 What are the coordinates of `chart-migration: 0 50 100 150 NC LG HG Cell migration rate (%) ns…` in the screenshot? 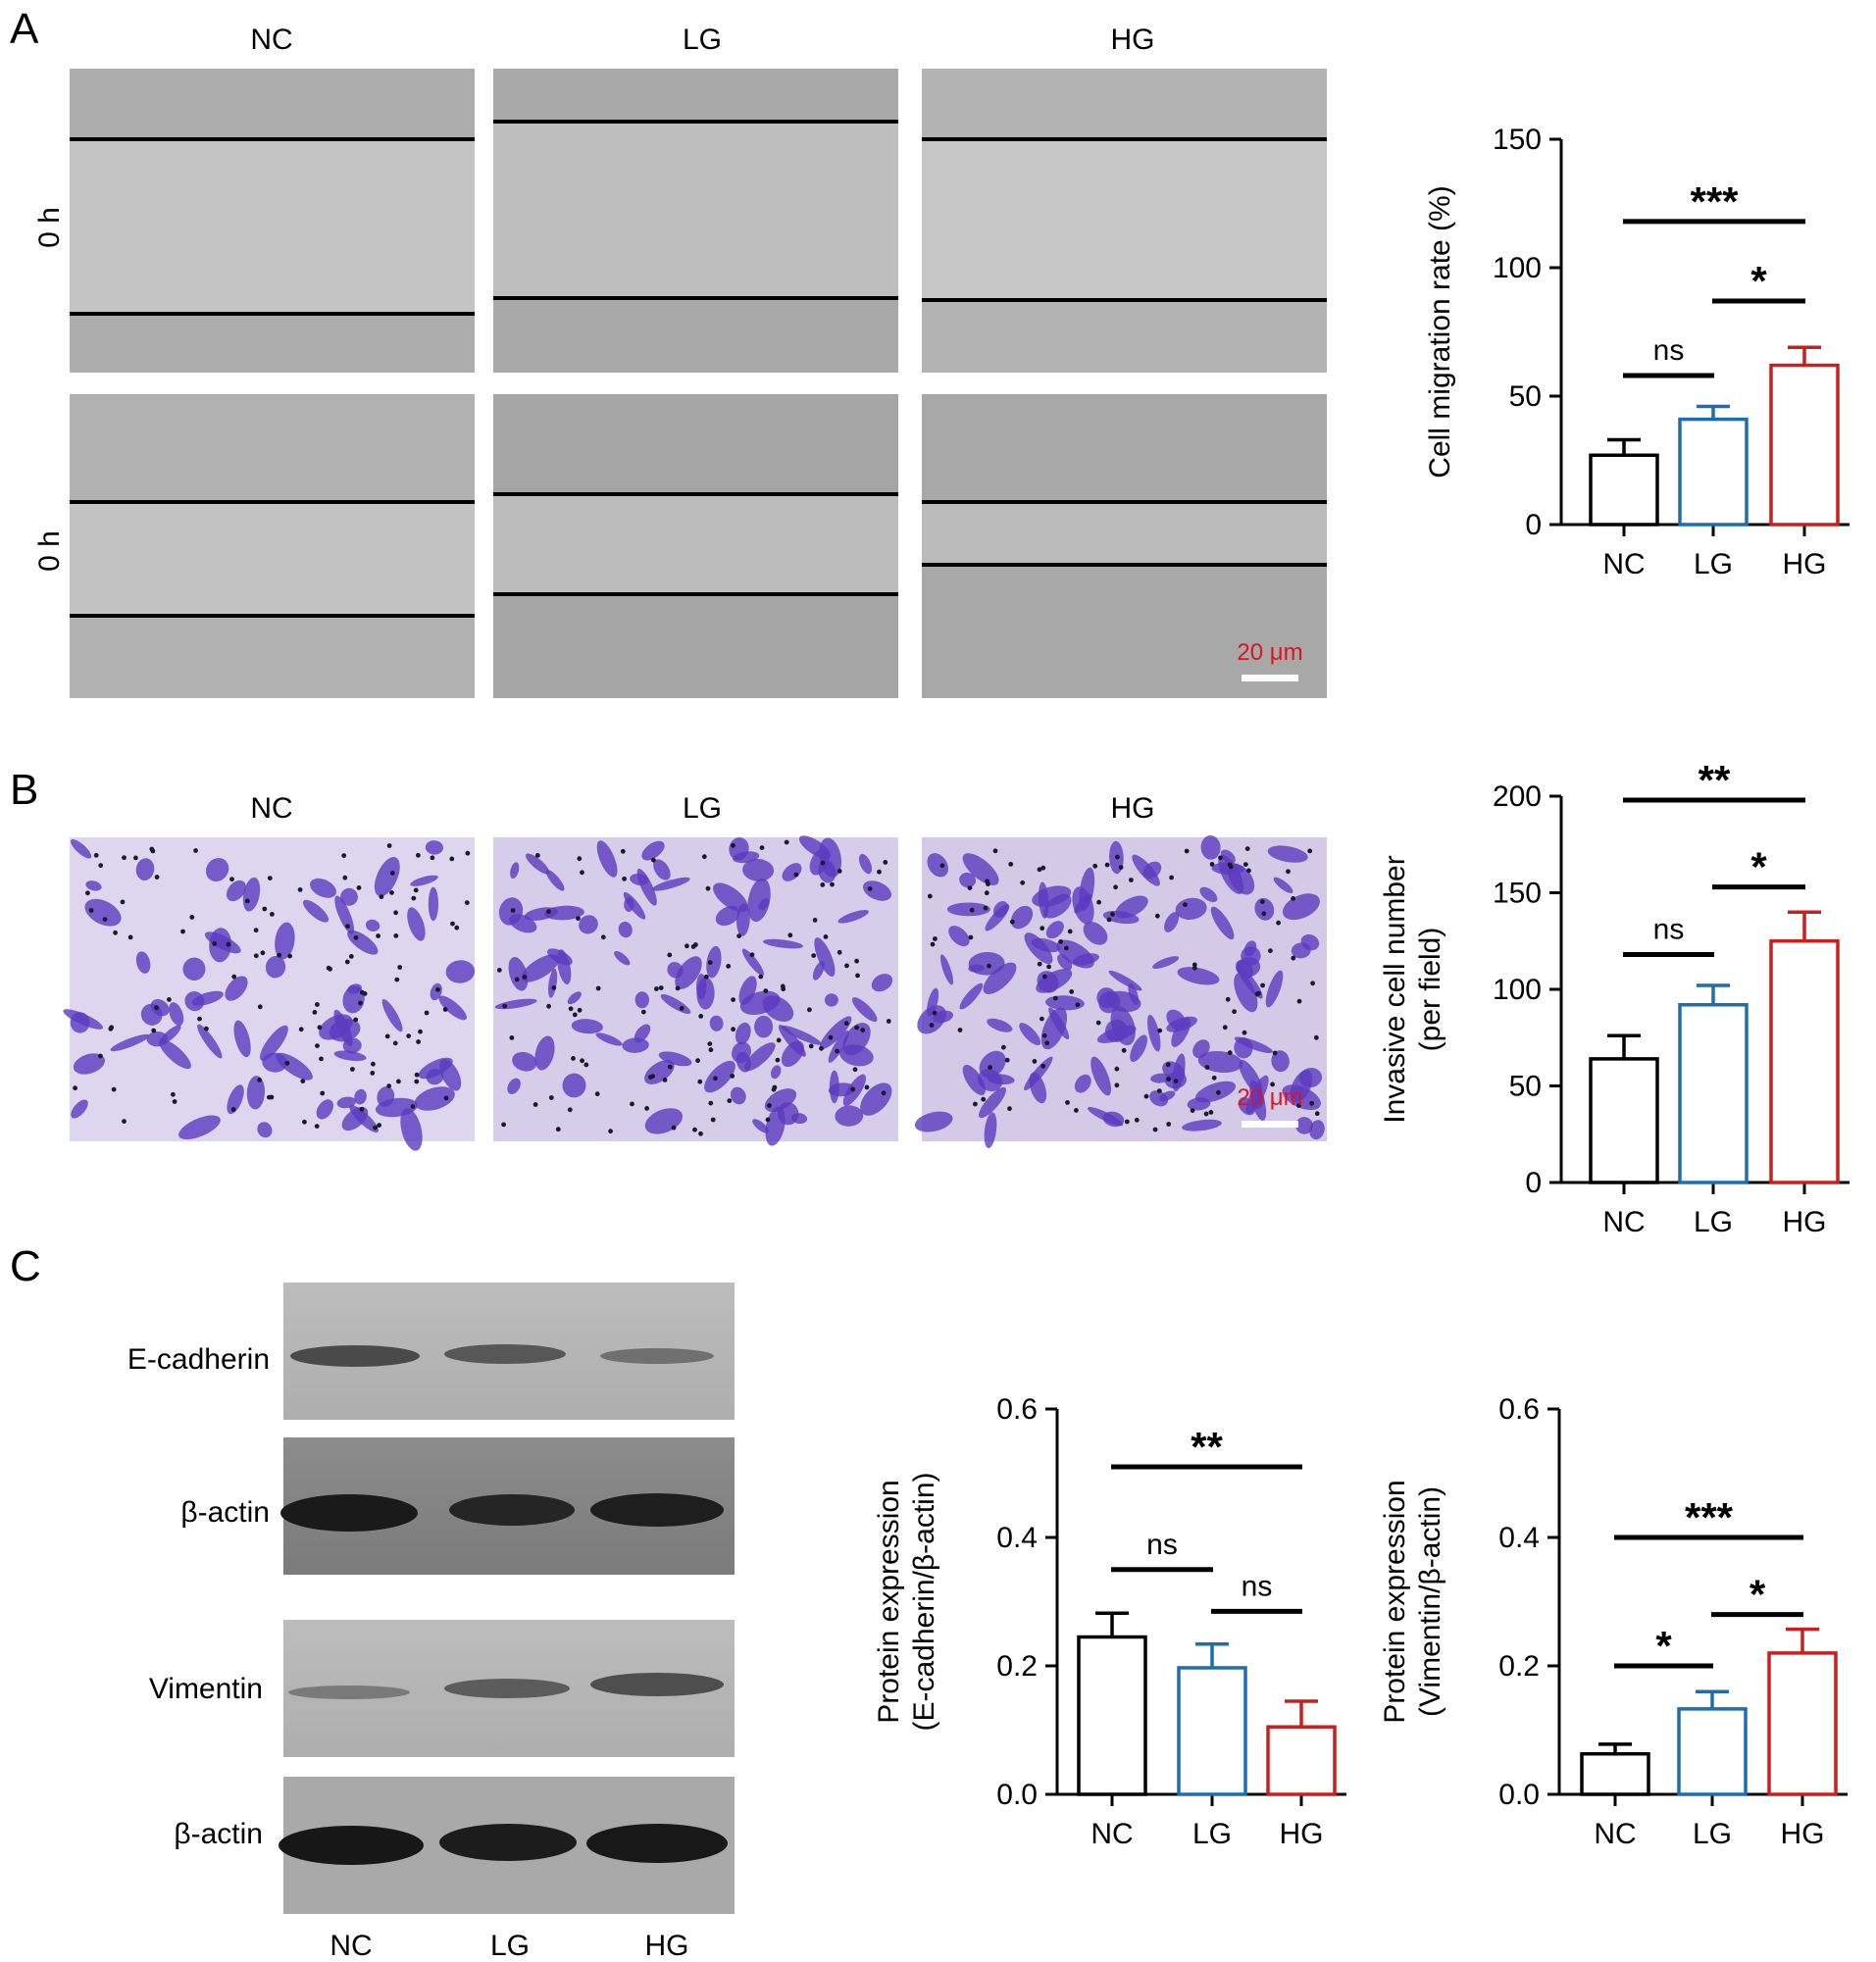 It's located at (1637, 352).